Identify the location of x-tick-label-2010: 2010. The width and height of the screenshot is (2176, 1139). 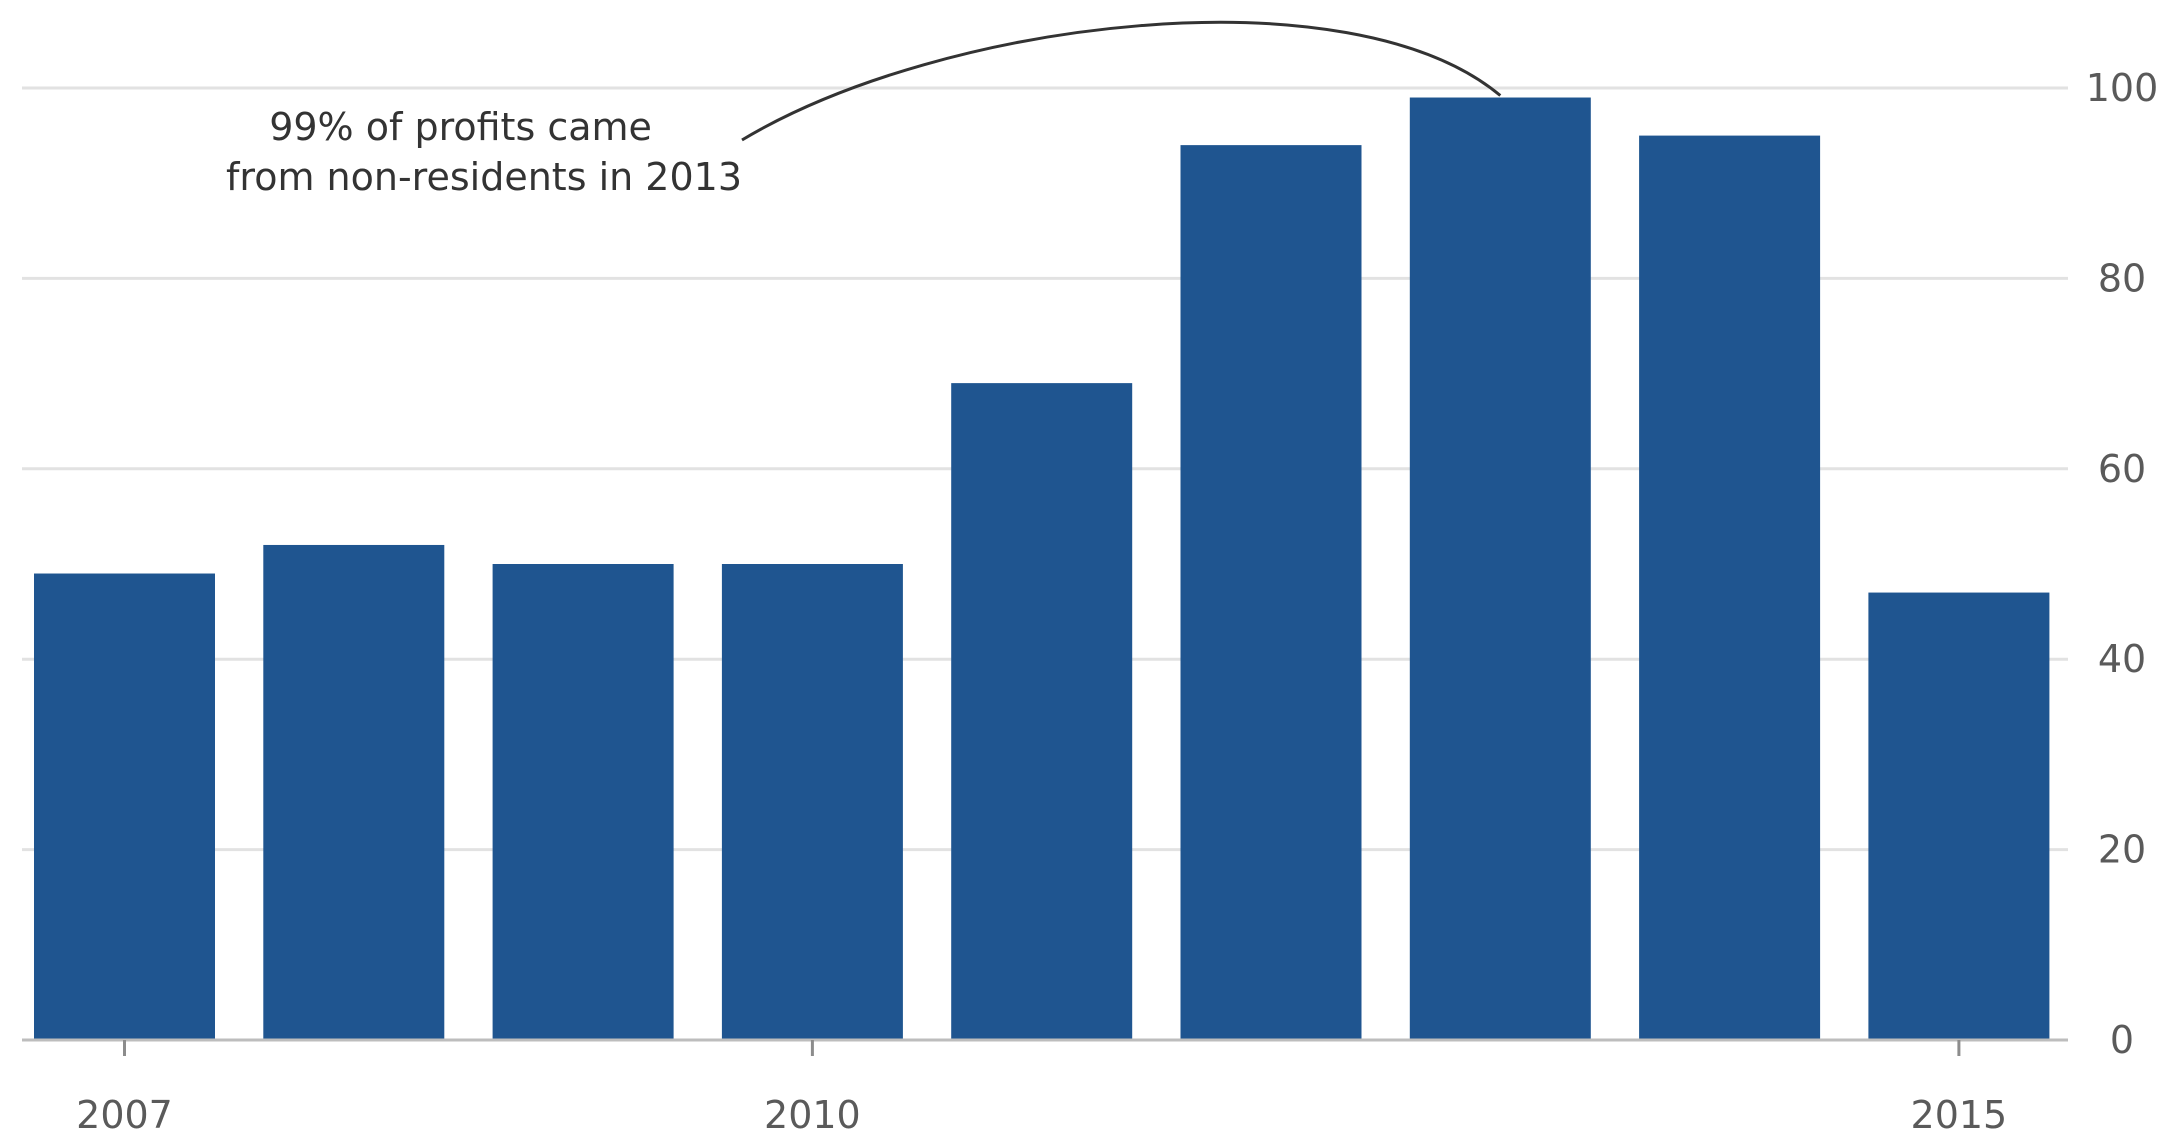
(812, 1115).